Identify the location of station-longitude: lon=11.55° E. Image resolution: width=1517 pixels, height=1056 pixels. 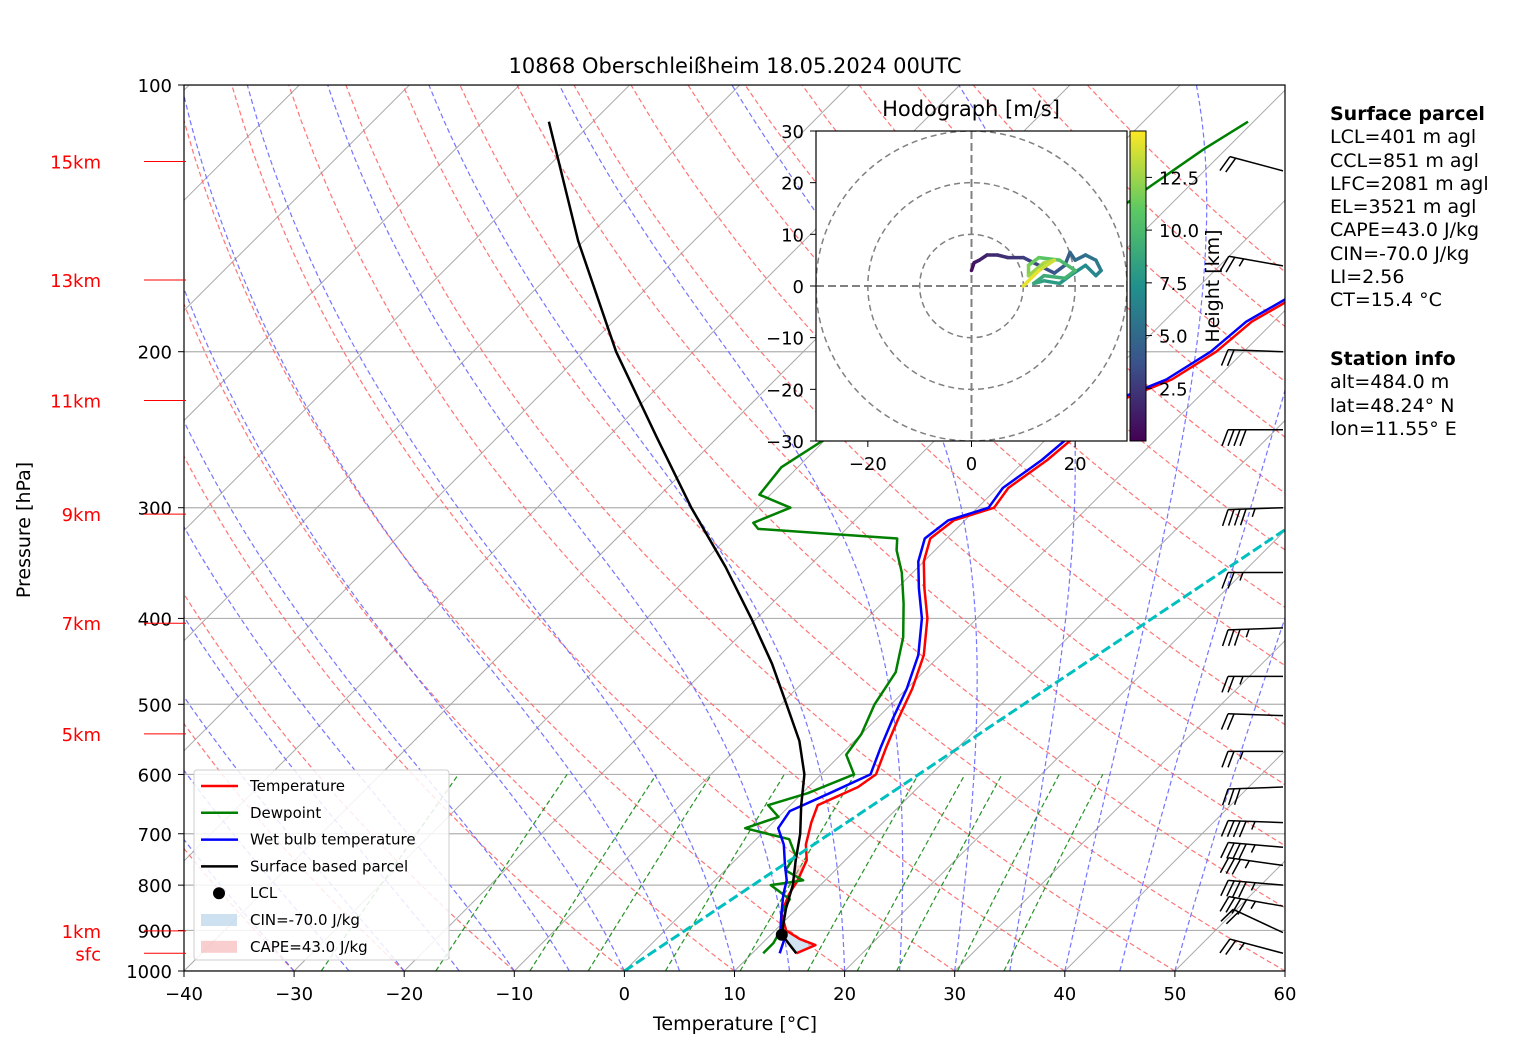
(1393, 428).